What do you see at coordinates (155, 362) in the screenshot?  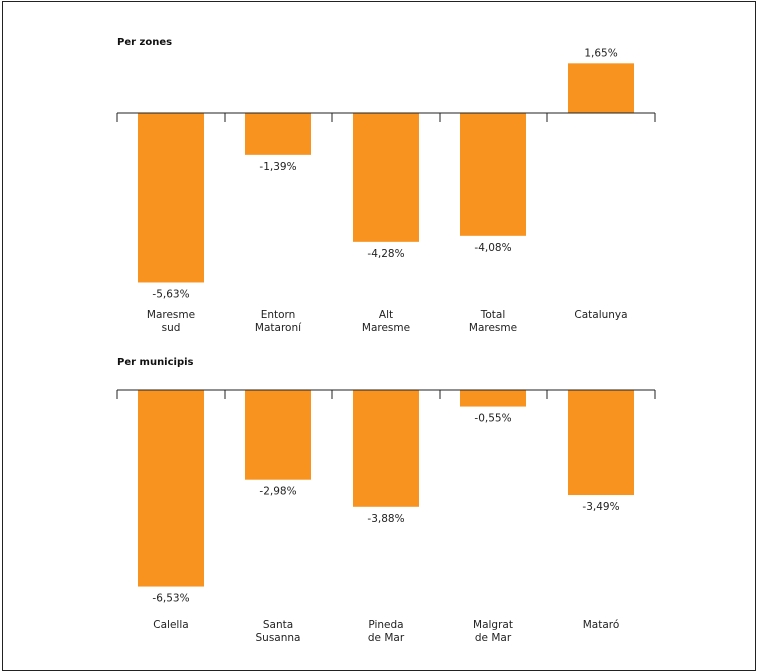 I see `panel-title: Per municipis` at bounding box center [155, 362].